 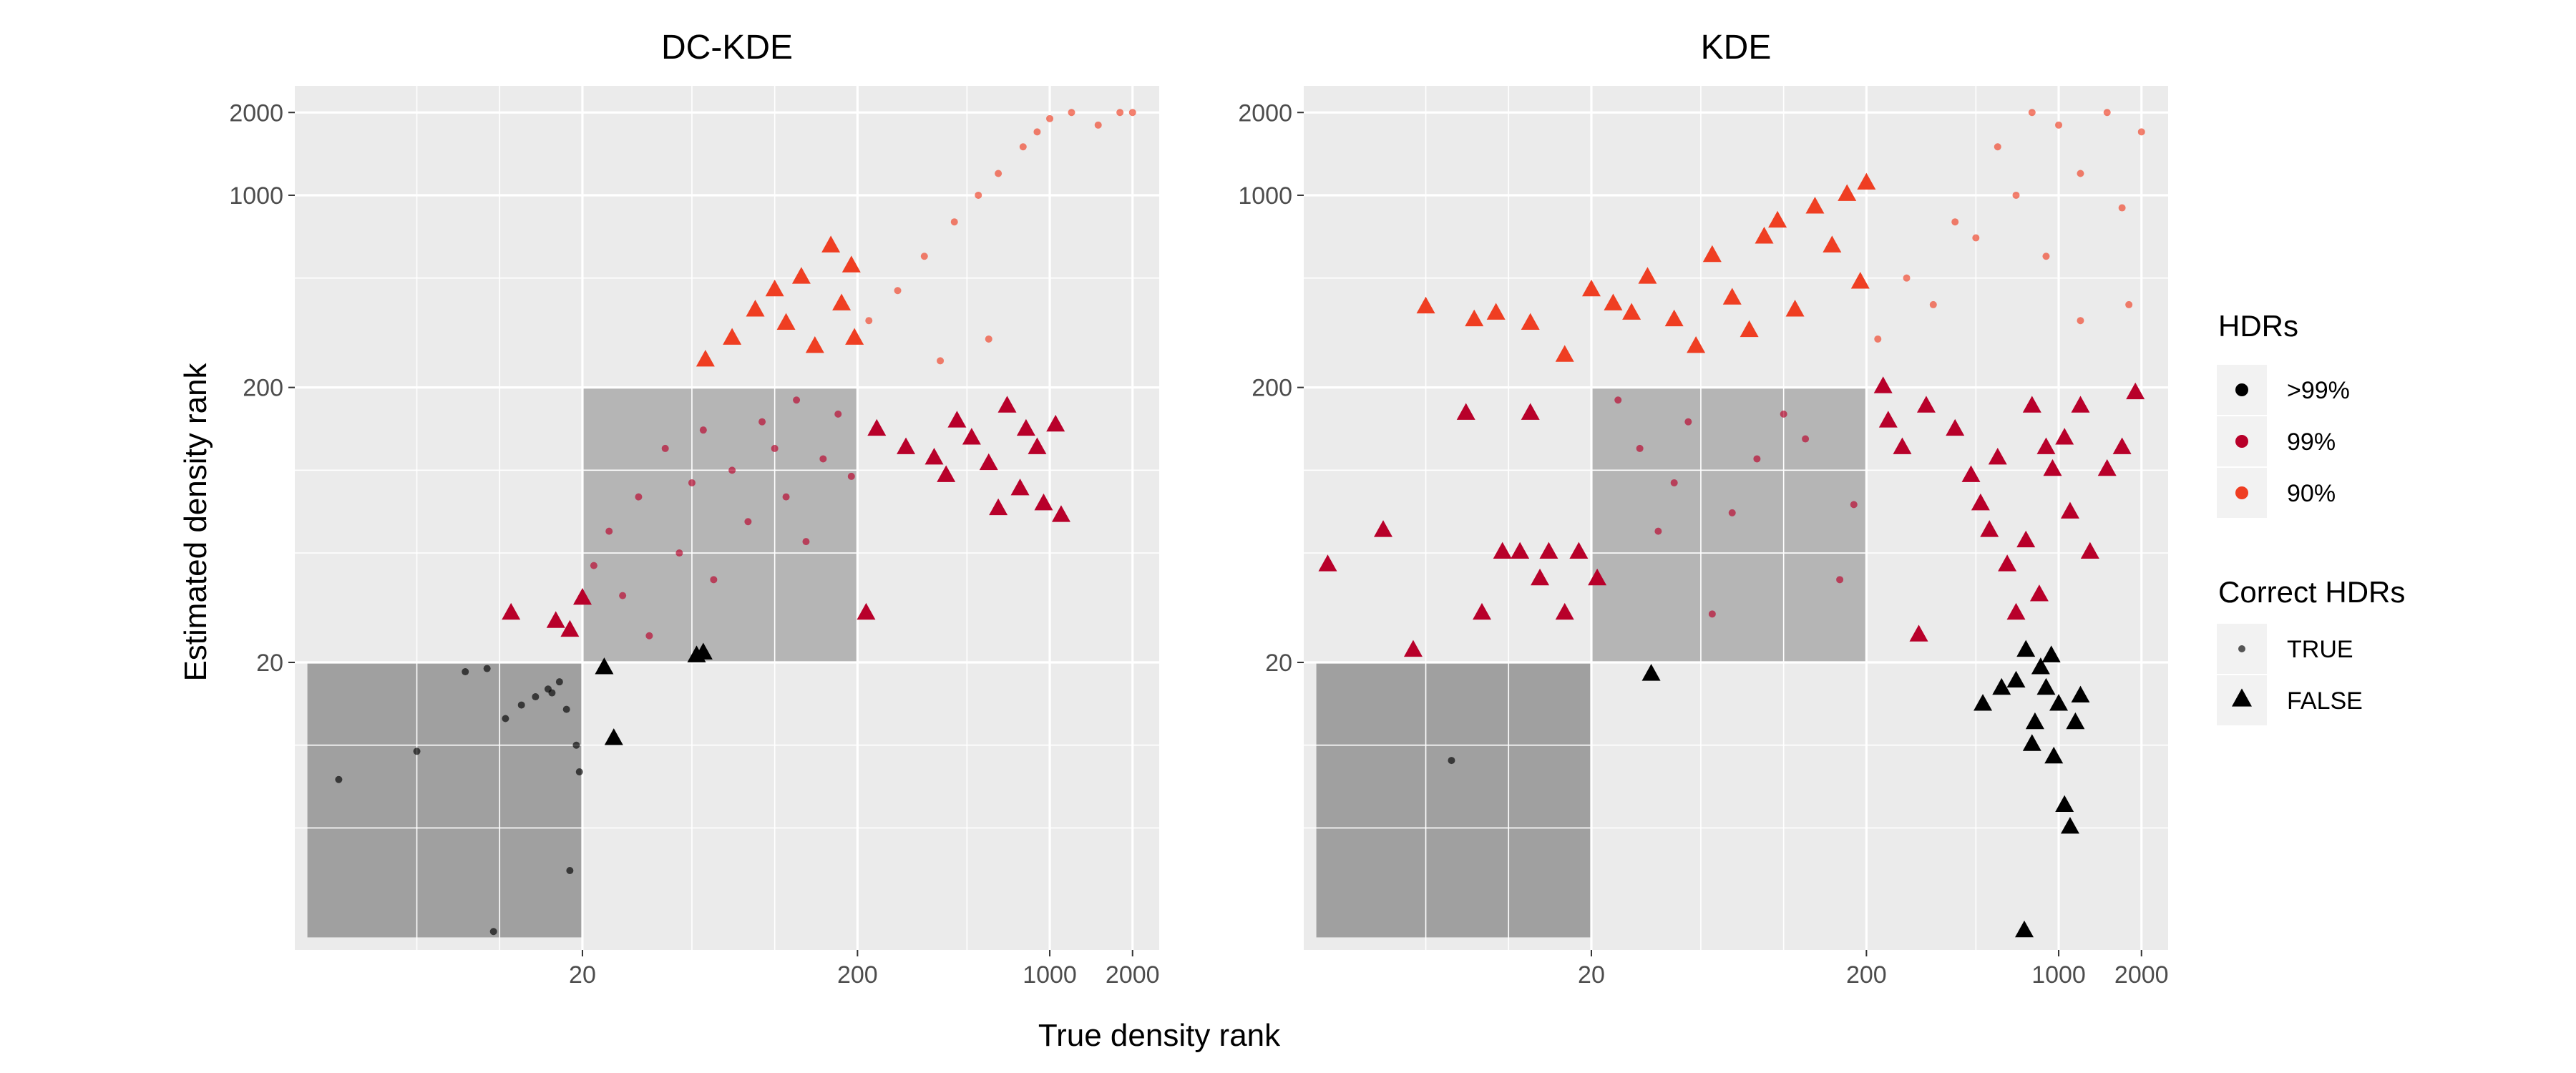 What do you see at coordinates (269, 663) in the screenshot?
I see `y-tick-label: 20` at bounding box center [269, 663].